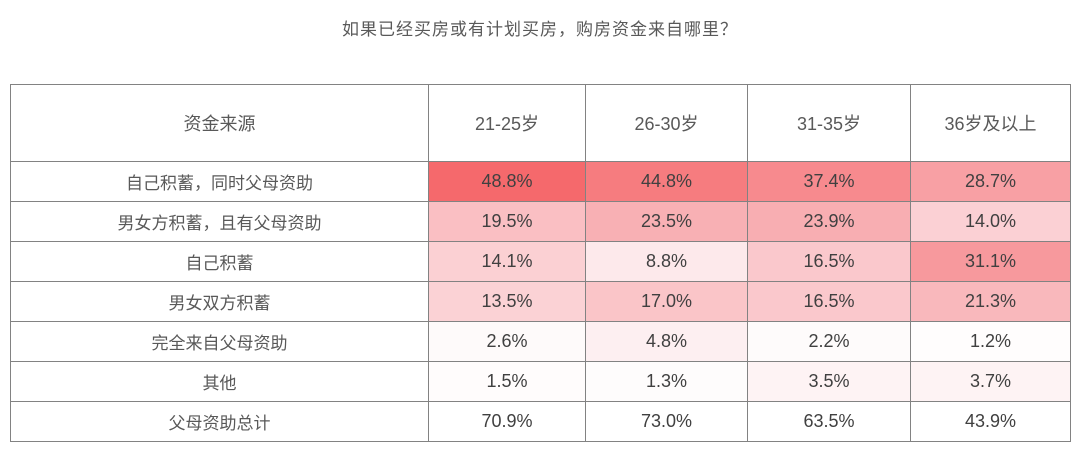  What do you see at coordinates (829, 123) in the screenshot?
I see `header-cell-age-31-35: 31-35岁` at bounding box center [829, 123].